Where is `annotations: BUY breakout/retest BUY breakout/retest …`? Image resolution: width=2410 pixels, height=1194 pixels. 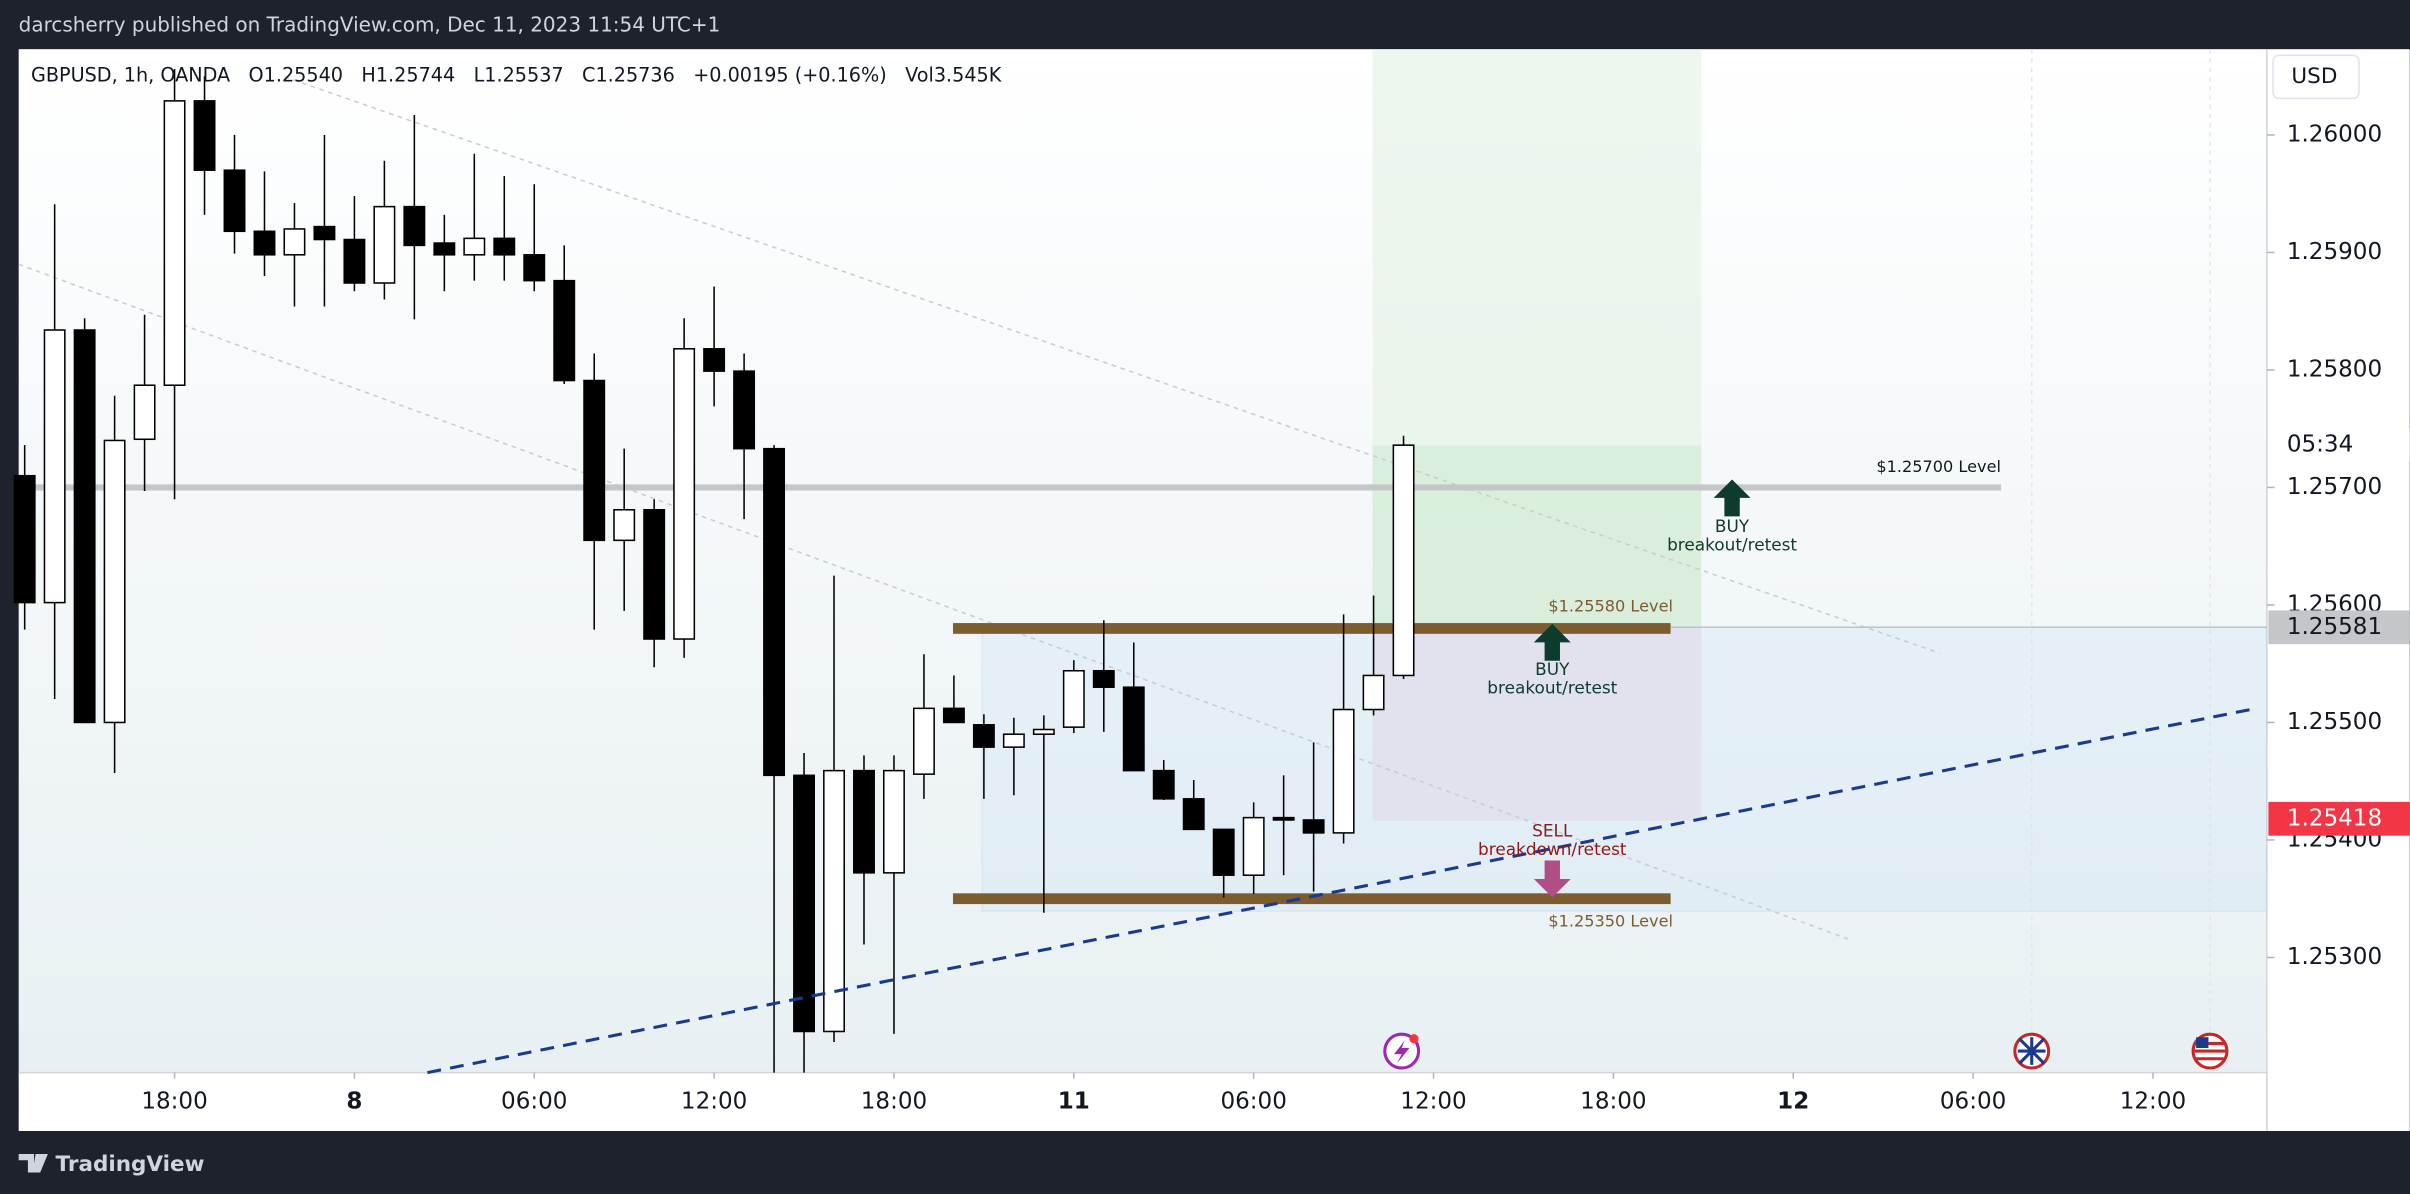 annotations: BUY breakout/retest BUY breakout/retest … is located at coordinates (1637, 687).